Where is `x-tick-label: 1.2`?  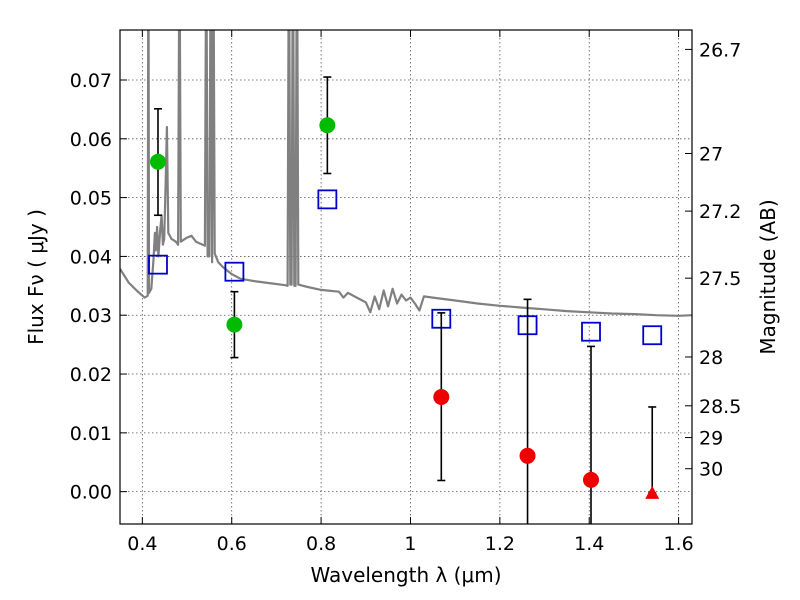 x-tick-label: 1.2 is located at coordinates (500, 544).